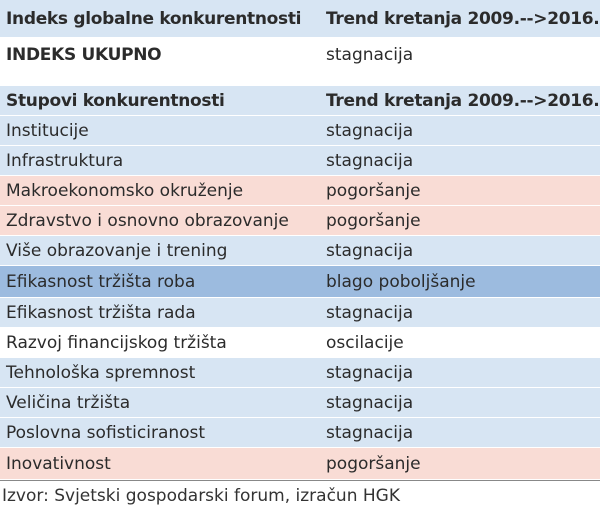 This screenshot has width=600, height=532. What do you see at coordinates (58, 463) in the screenshot?
I see `cell: Inovativnost` at bounding box center [58, 463].